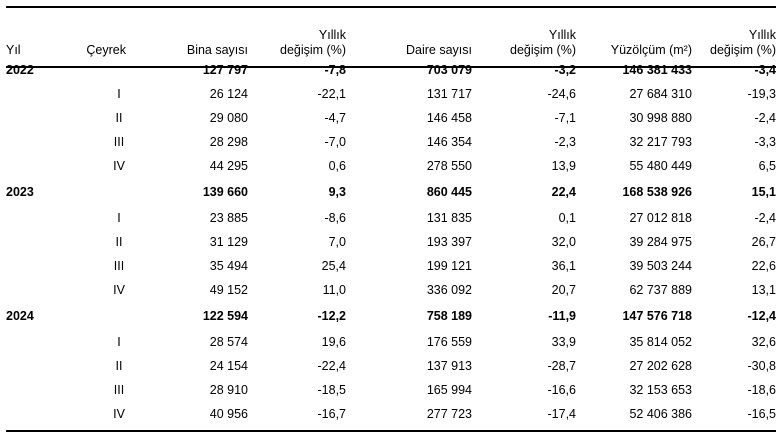 The image size is (780, 440). Describe the element at coordinates (332, 316) in the screenshot. I see `cell-buildings-change: -12,2` at that location.